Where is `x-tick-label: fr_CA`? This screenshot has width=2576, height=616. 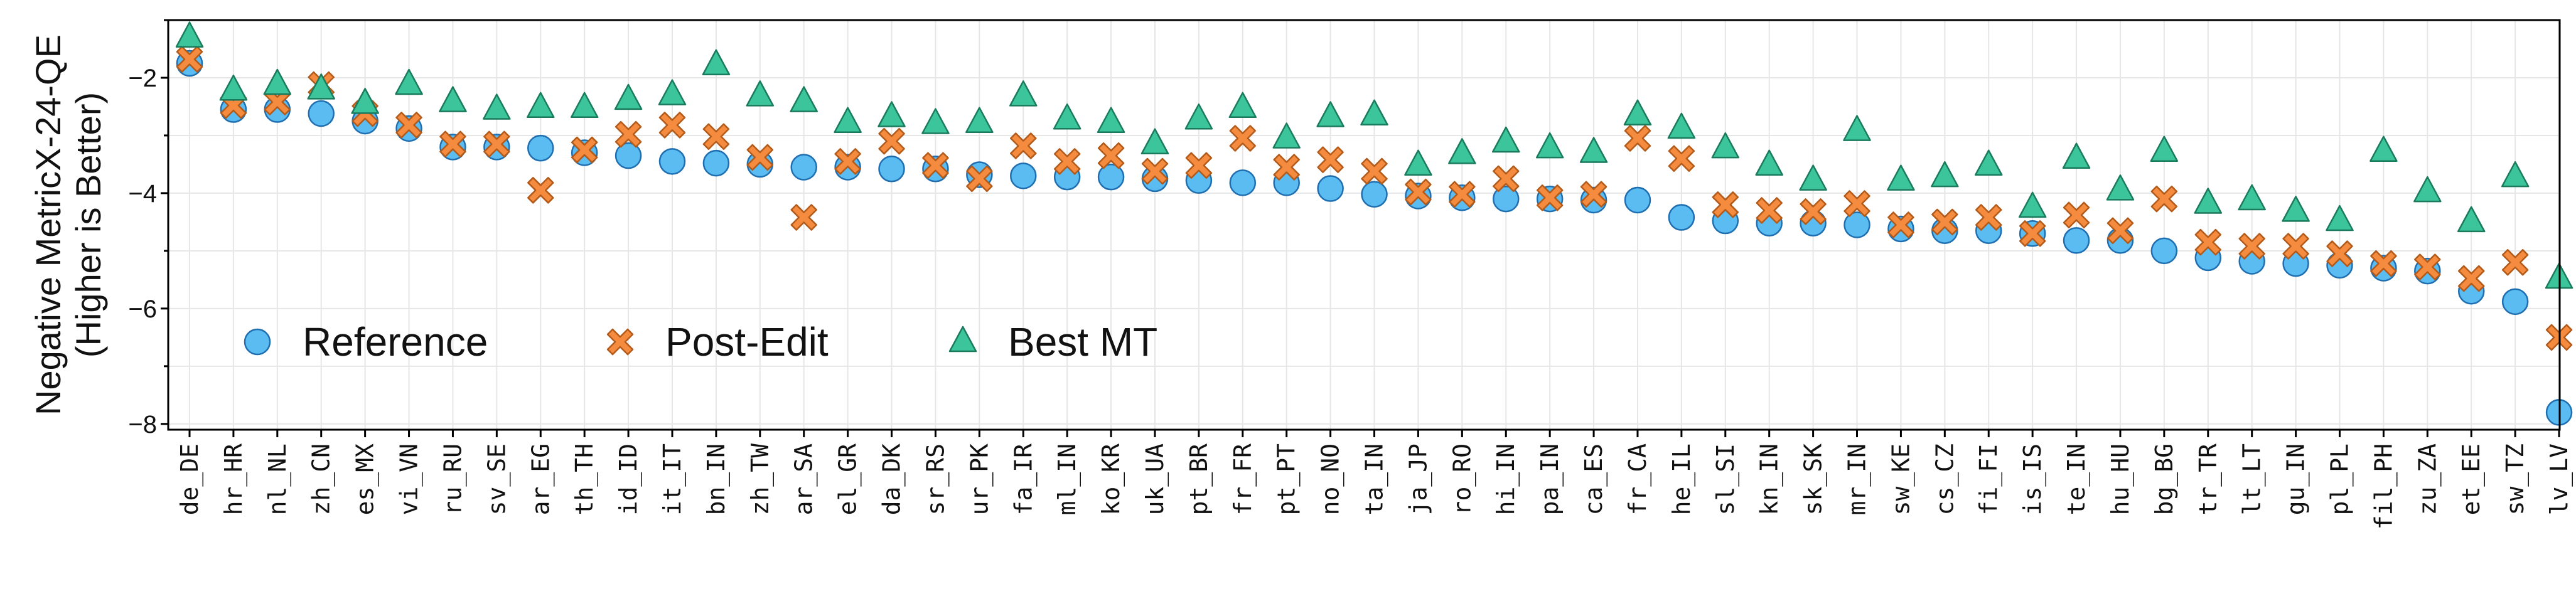 x-tick-label: fr_CA is located at coordinates (1638, 479).